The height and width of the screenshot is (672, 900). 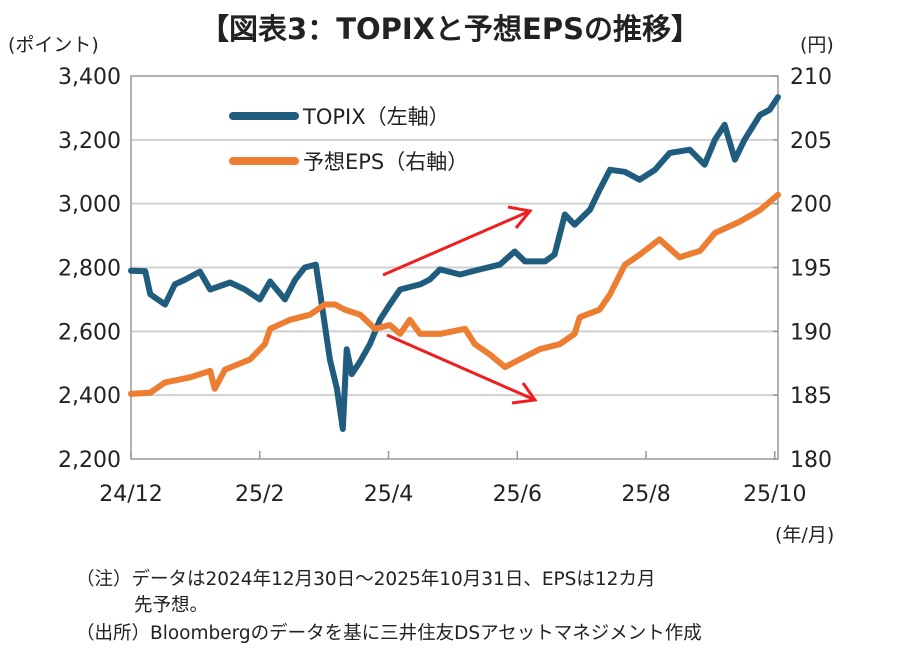 What do you see at coordinates (171, 605) in the screenshot?
I see `note-line-2: 先予想。` at bounding box center [171, 605].